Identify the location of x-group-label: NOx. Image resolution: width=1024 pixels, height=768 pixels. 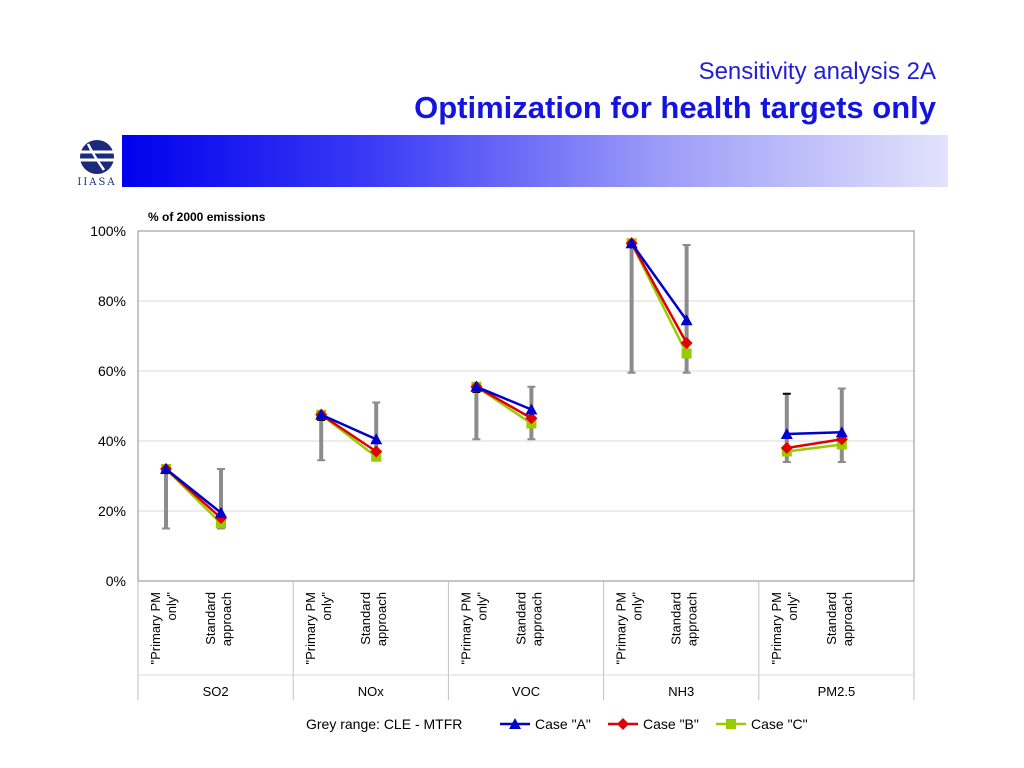
(371, 691).